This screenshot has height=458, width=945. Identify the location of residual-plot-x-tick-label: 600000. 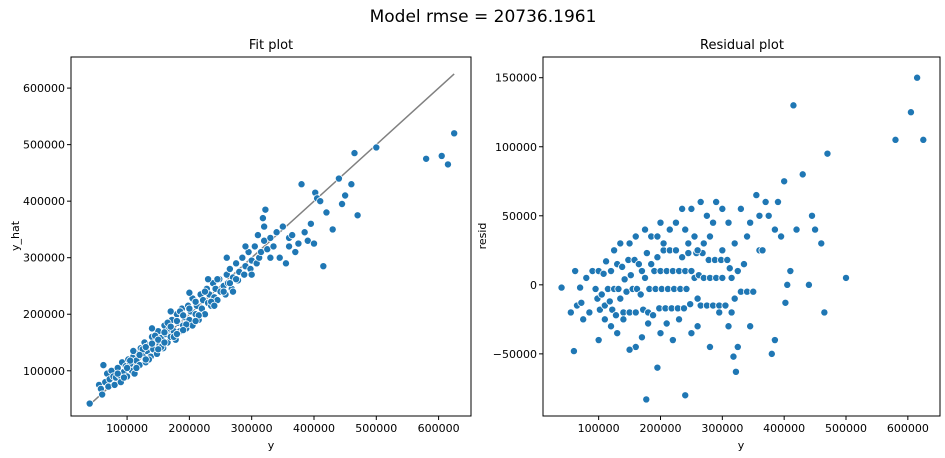
(908, 428).